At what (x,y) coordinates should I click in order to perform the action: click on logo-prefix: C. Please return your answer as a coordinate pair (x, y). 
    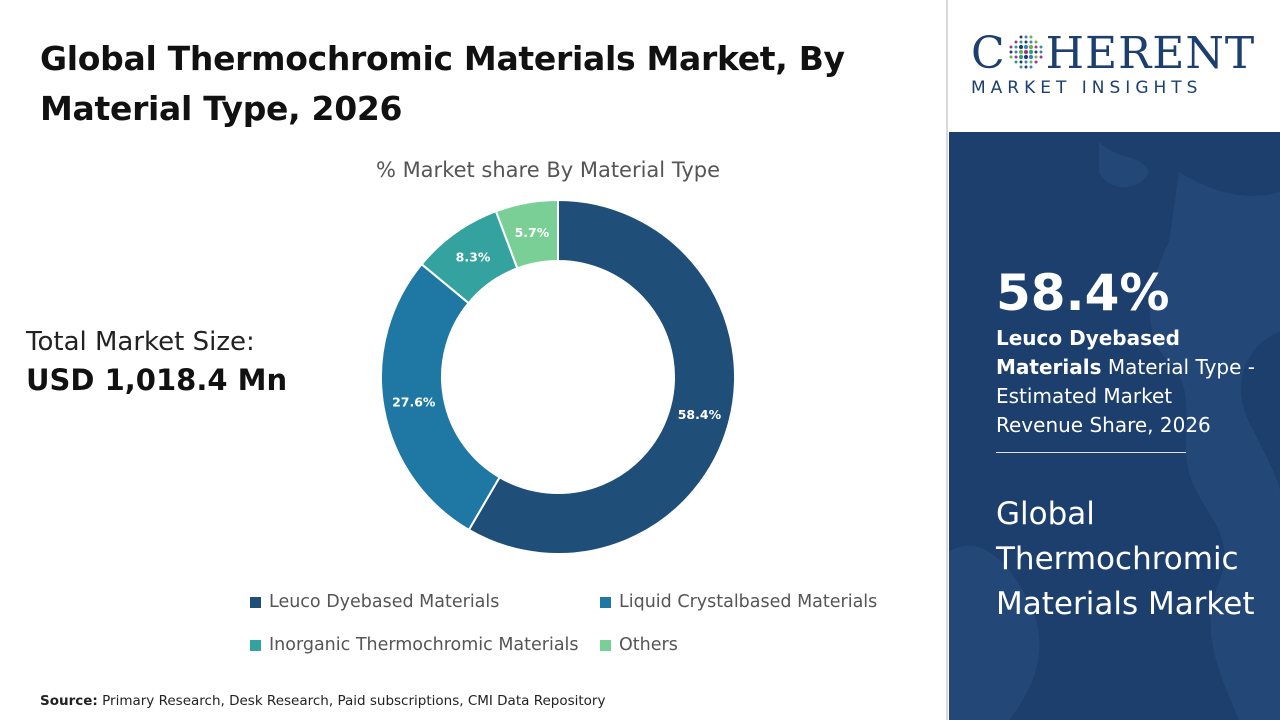
    Looking at the image, I should click on (988, 53).